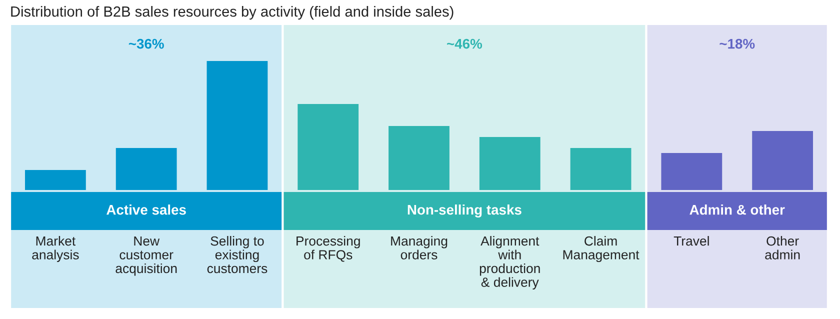 This screenshot has height=319, width=840. Describe the element at coordinates (328, 249) in the screenshot. I see `x-tick-label: Processing of RFQs` at that location.